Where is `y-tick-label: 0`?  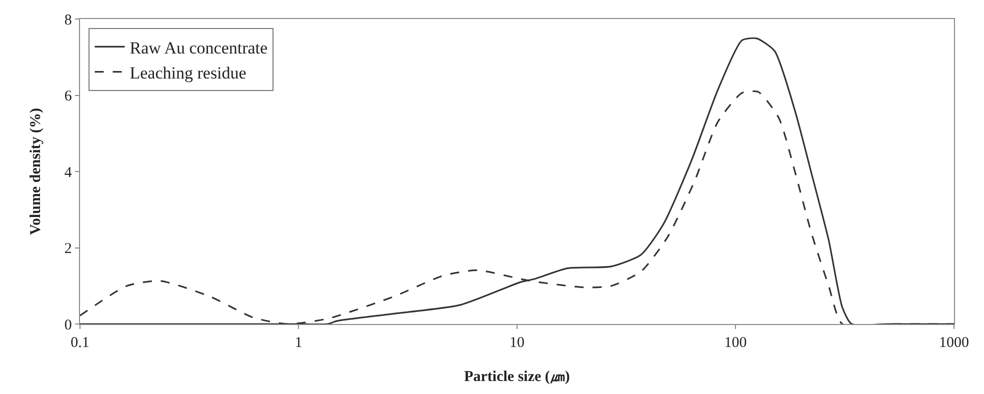
y-tick-label: 0 is located at coordinates (68, 325).